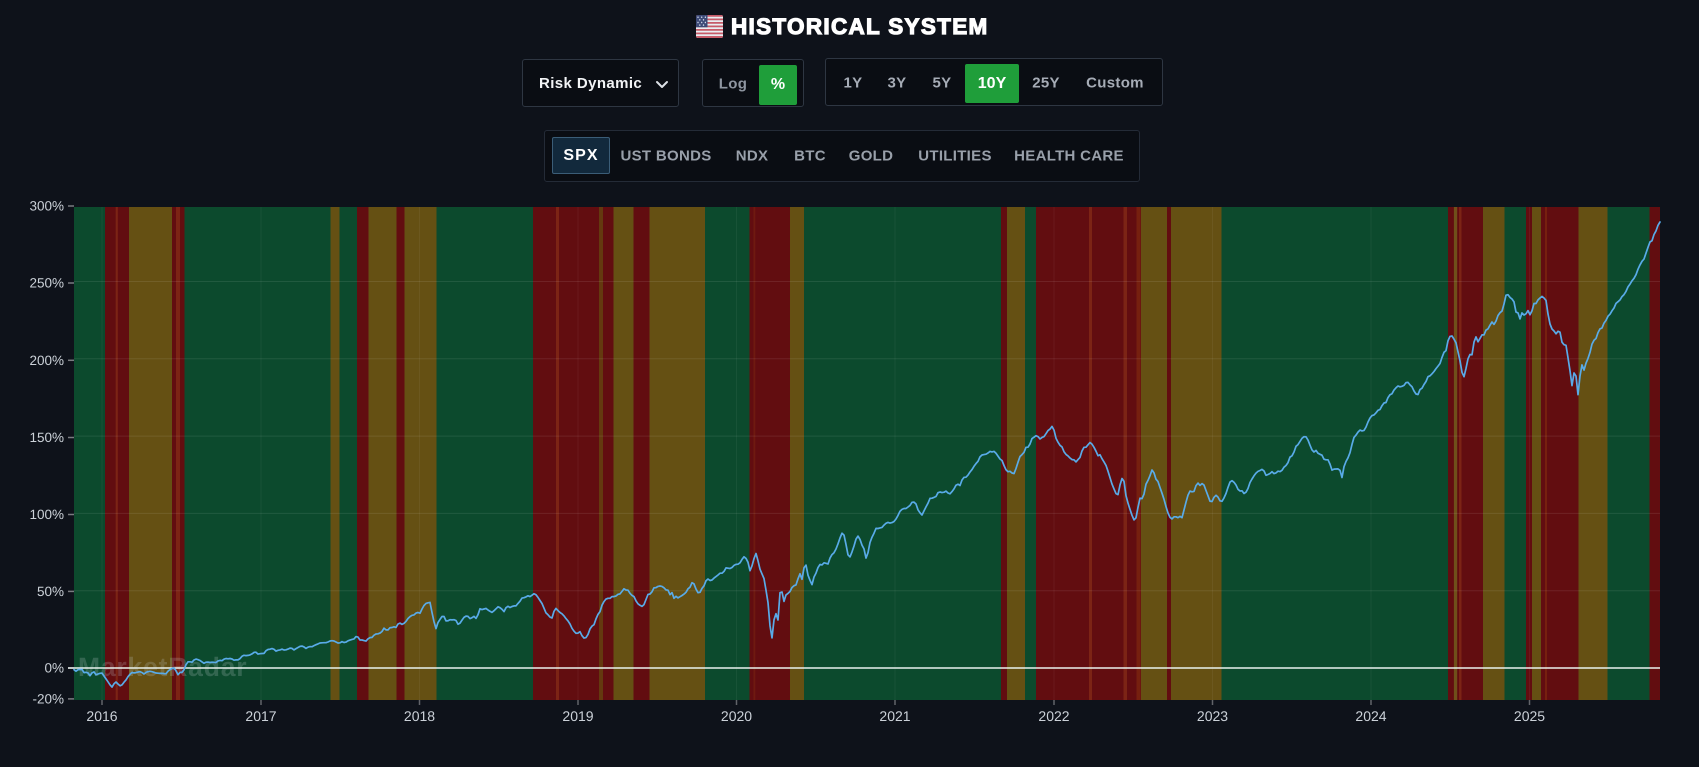 The width and height of the screenshot is (1699, 767). I want to click on svg-text: 2016, so click(101, 716).